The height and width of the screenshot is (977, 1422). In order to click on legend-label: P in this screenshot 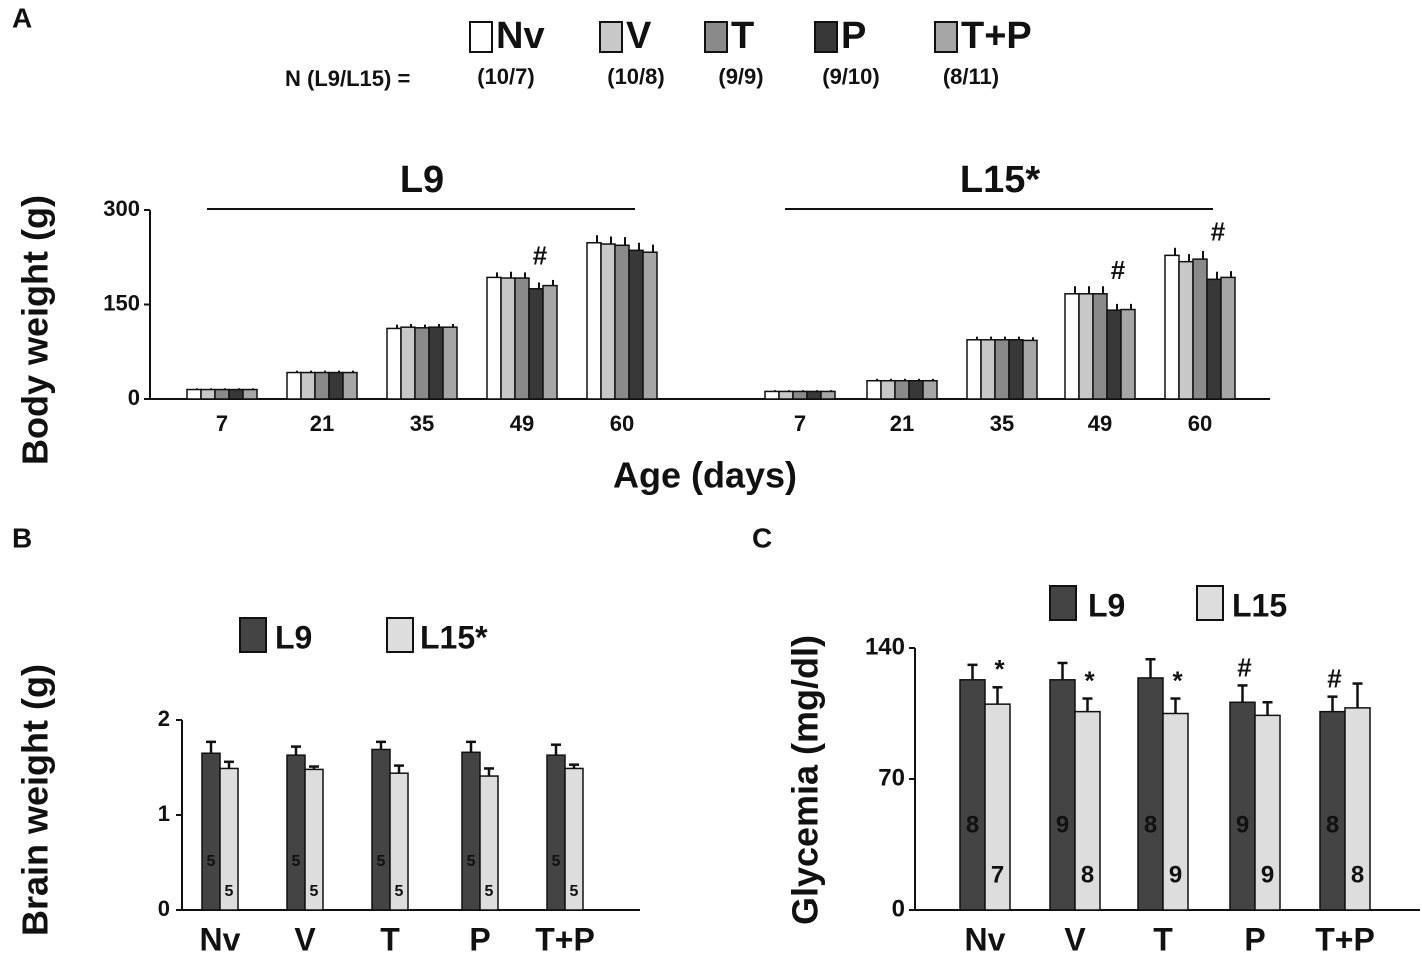, I will do `click(853, 36)`.